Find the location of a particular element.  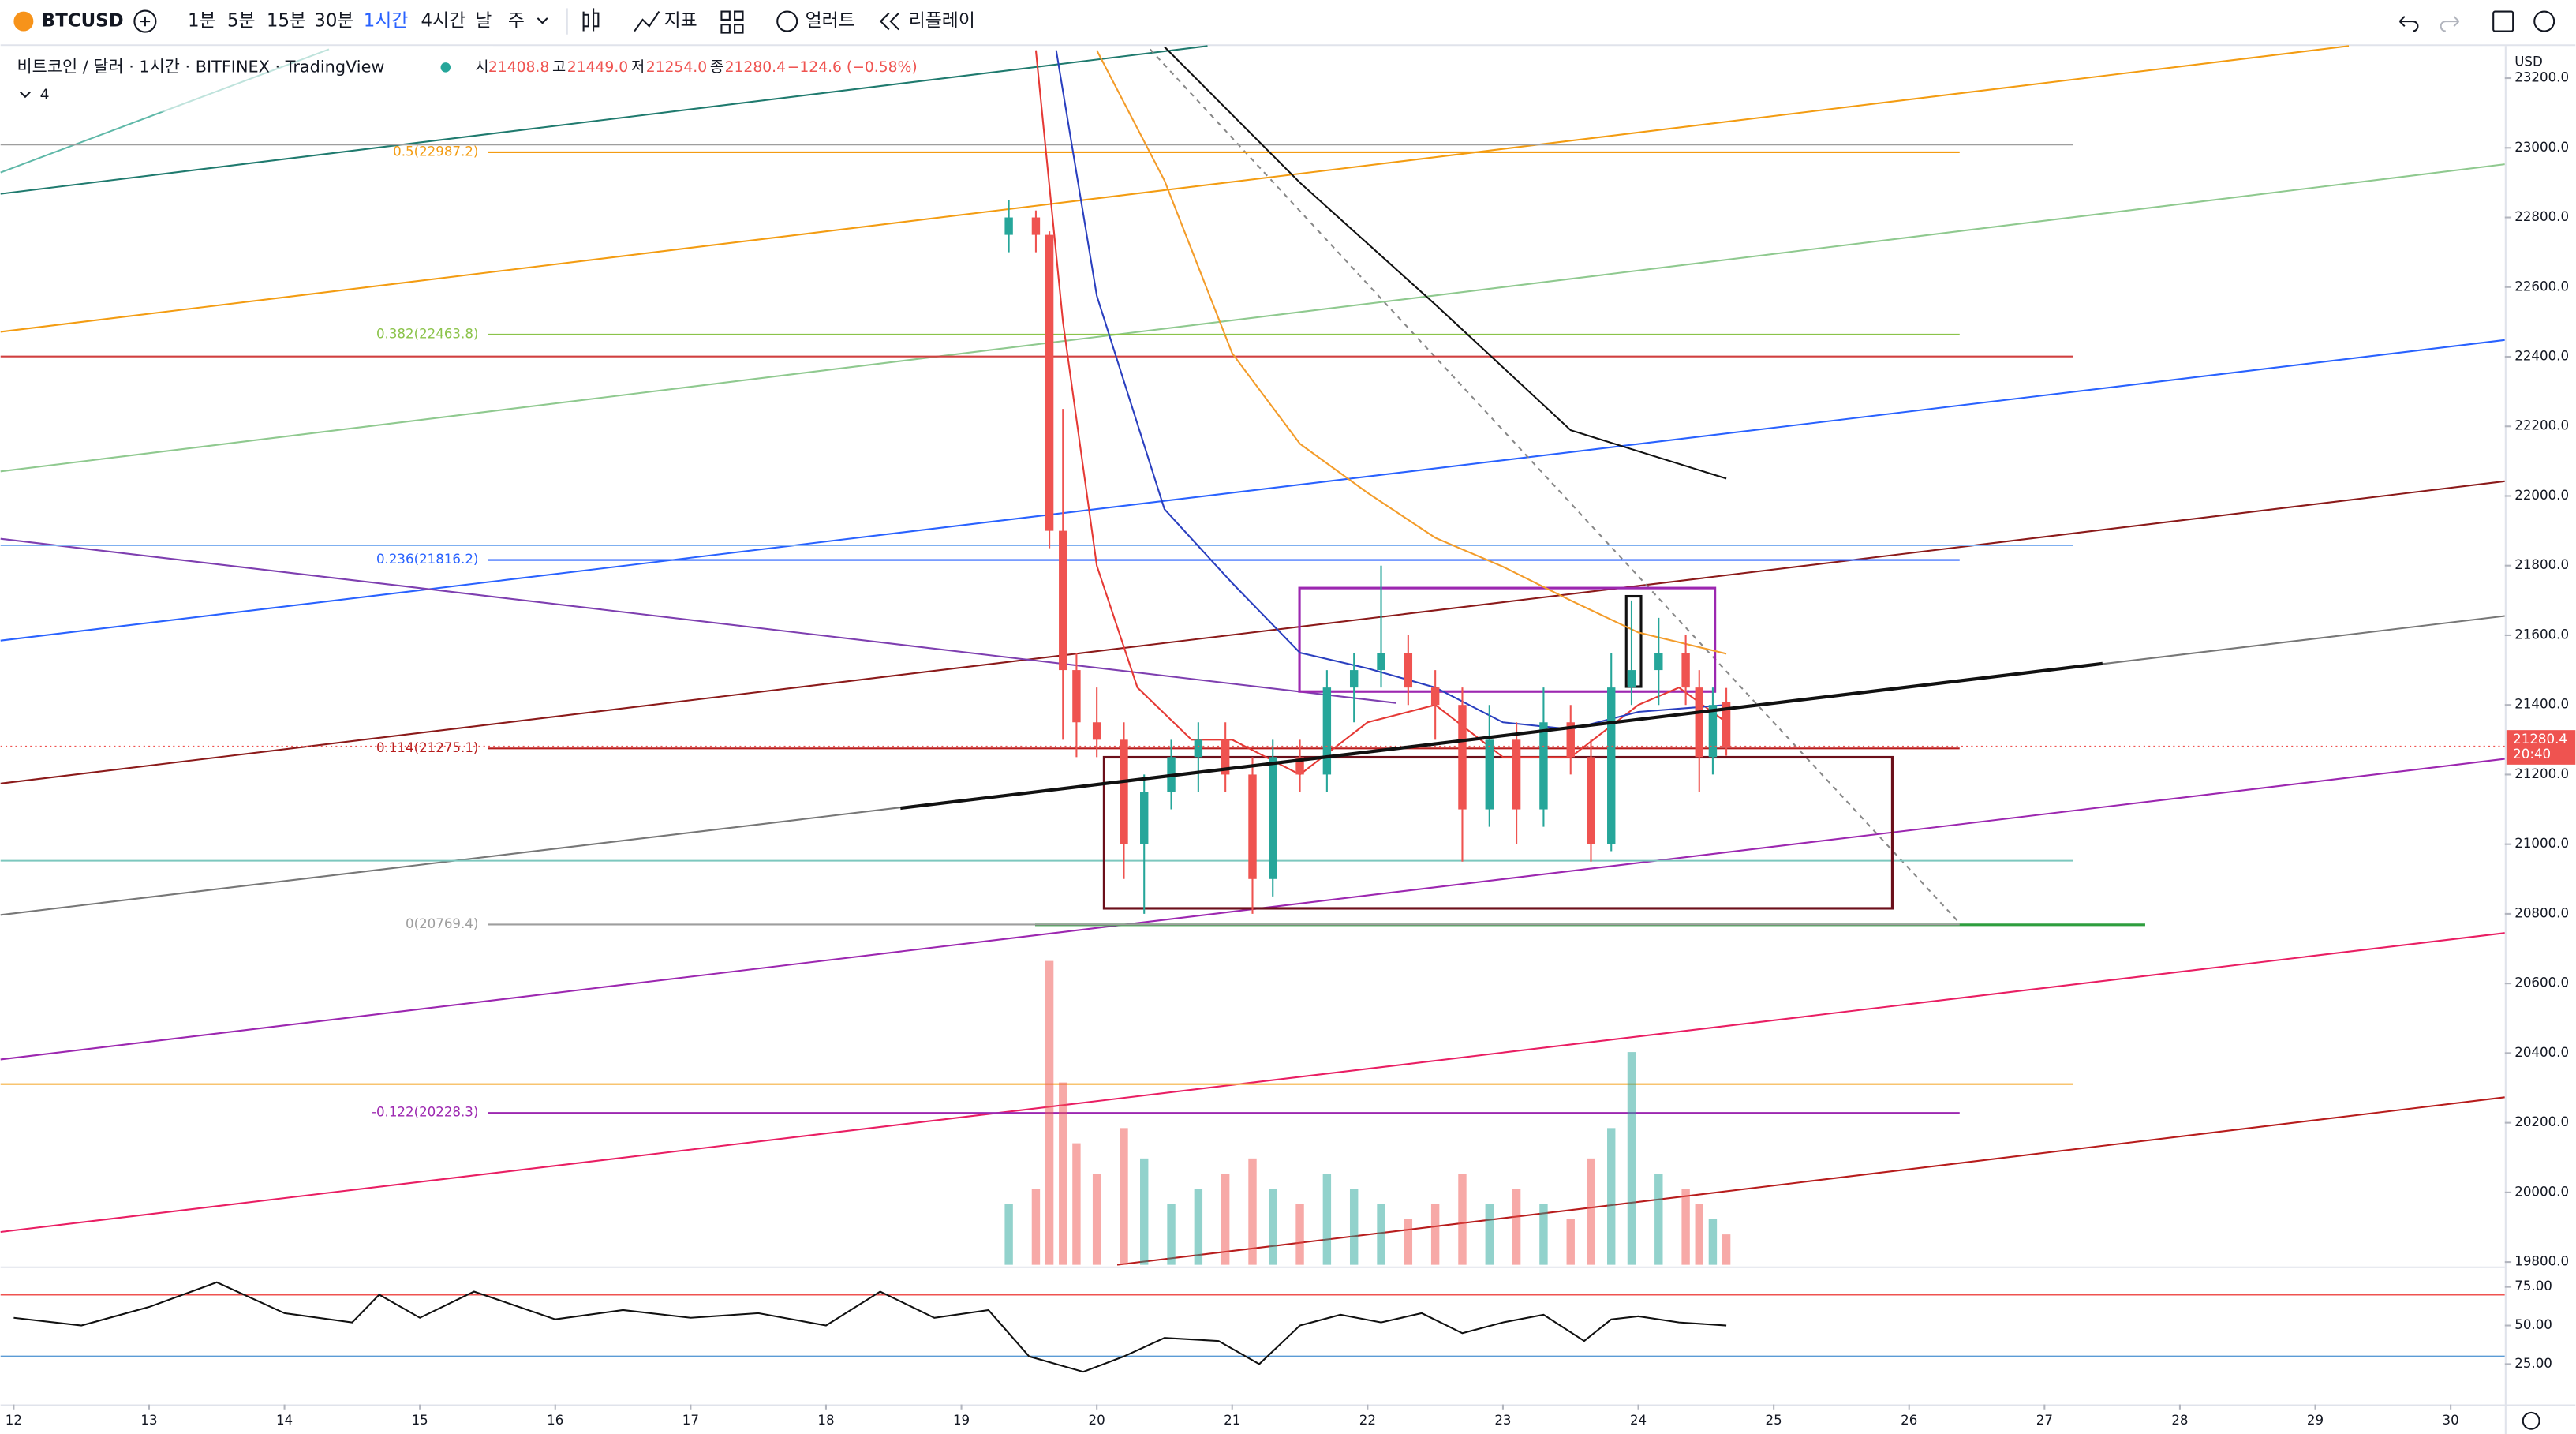

indicator-count: 4 is located at coordinates (45, 95).